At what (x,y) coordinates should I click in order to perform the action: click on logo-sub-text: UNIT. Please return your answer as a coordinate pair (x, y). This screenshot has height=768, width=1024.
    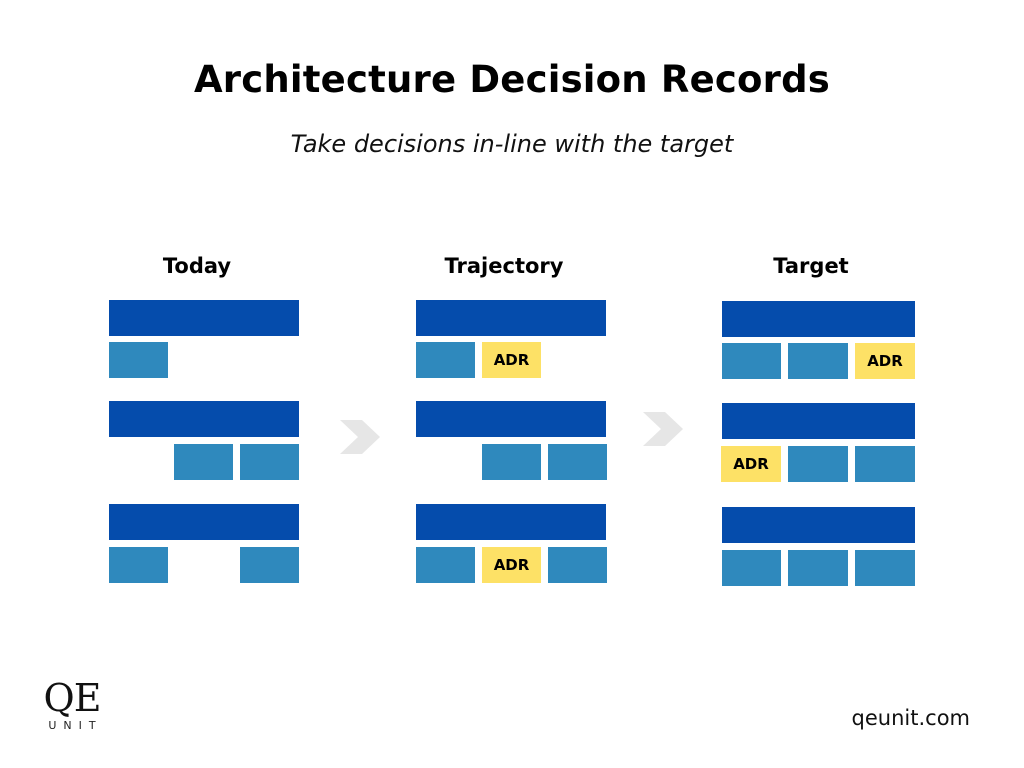
    Looking at the image, I should click on (75, 725).